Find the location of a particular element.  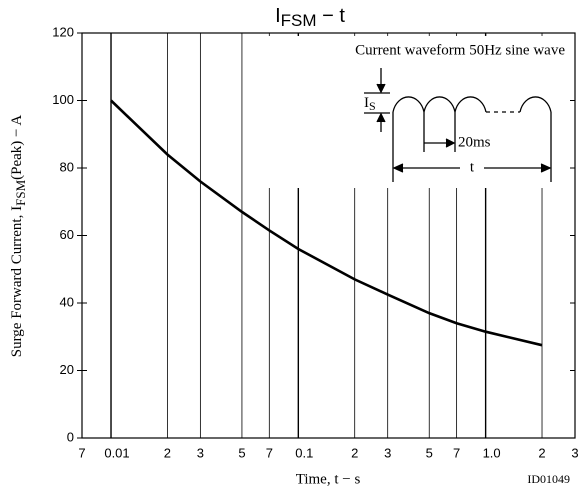

figure-id: ID01049 is located at coordinates (548, 479).